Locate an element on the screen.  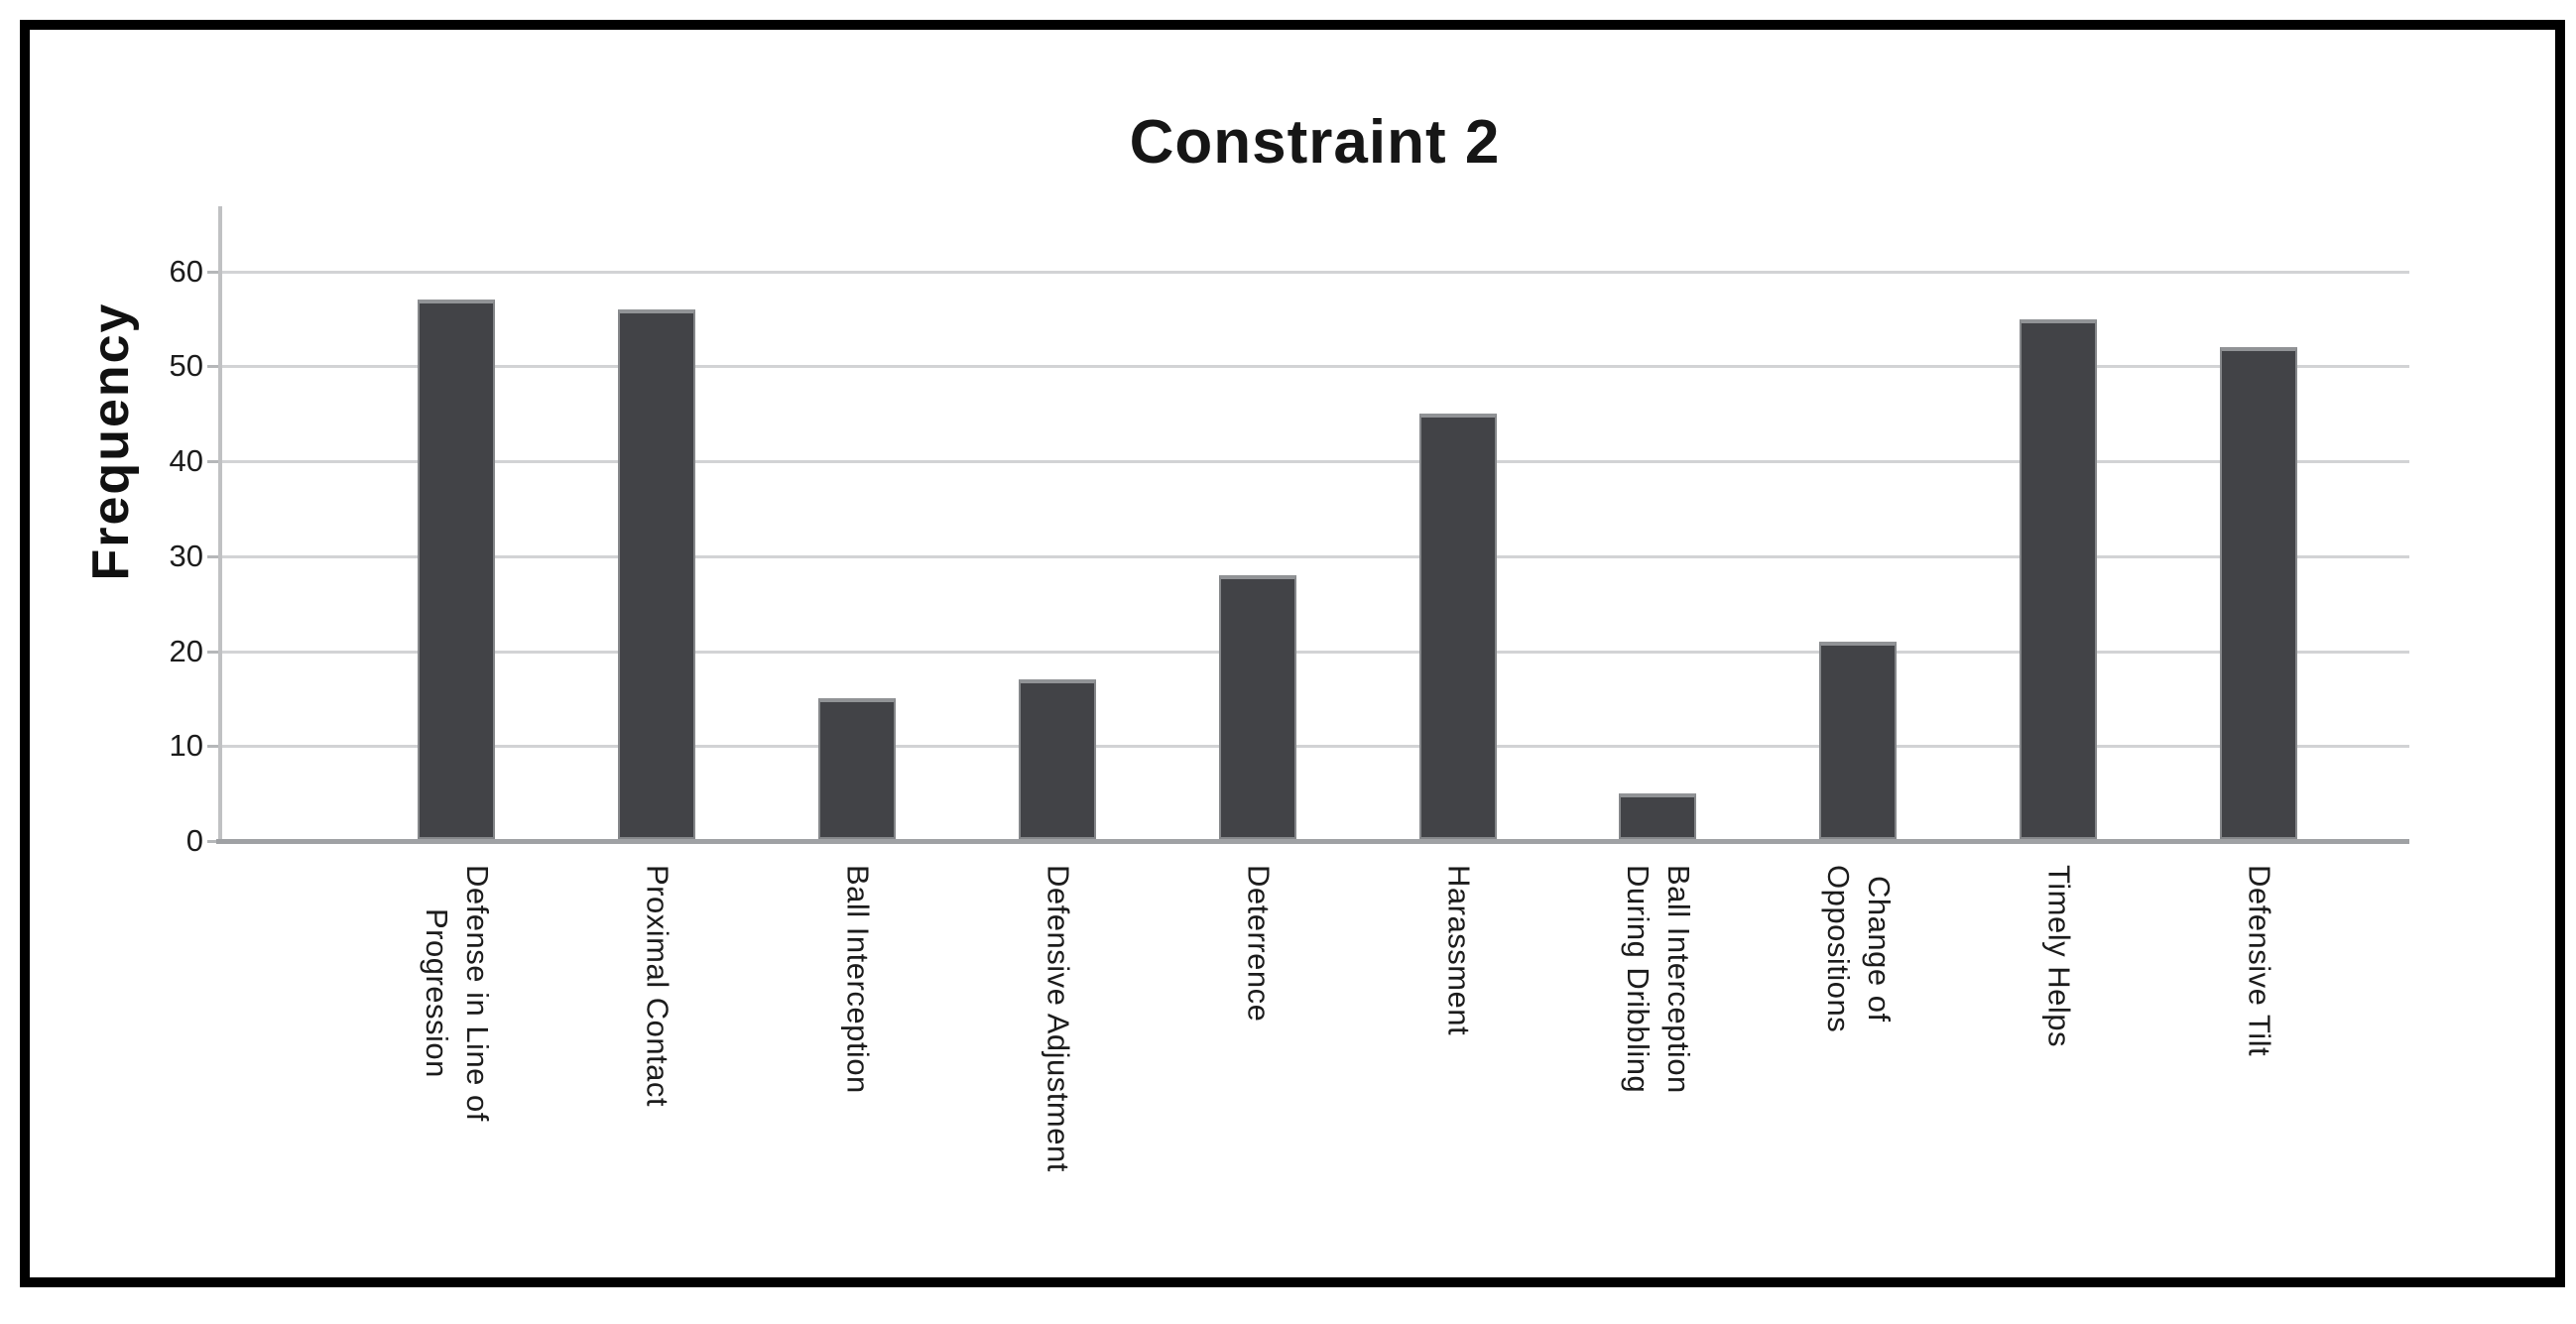
x-tick-label: Deterrence is located at coordinates (1259, 944).